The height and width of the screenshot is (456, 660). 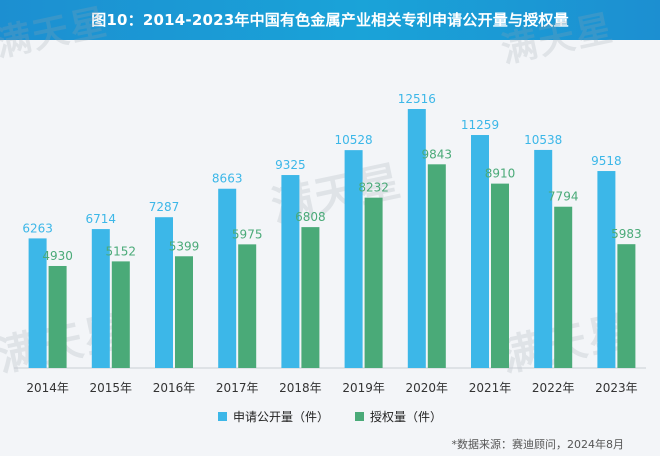 I want to click on data-label-granted: 6808, so click(x=310, y=217).